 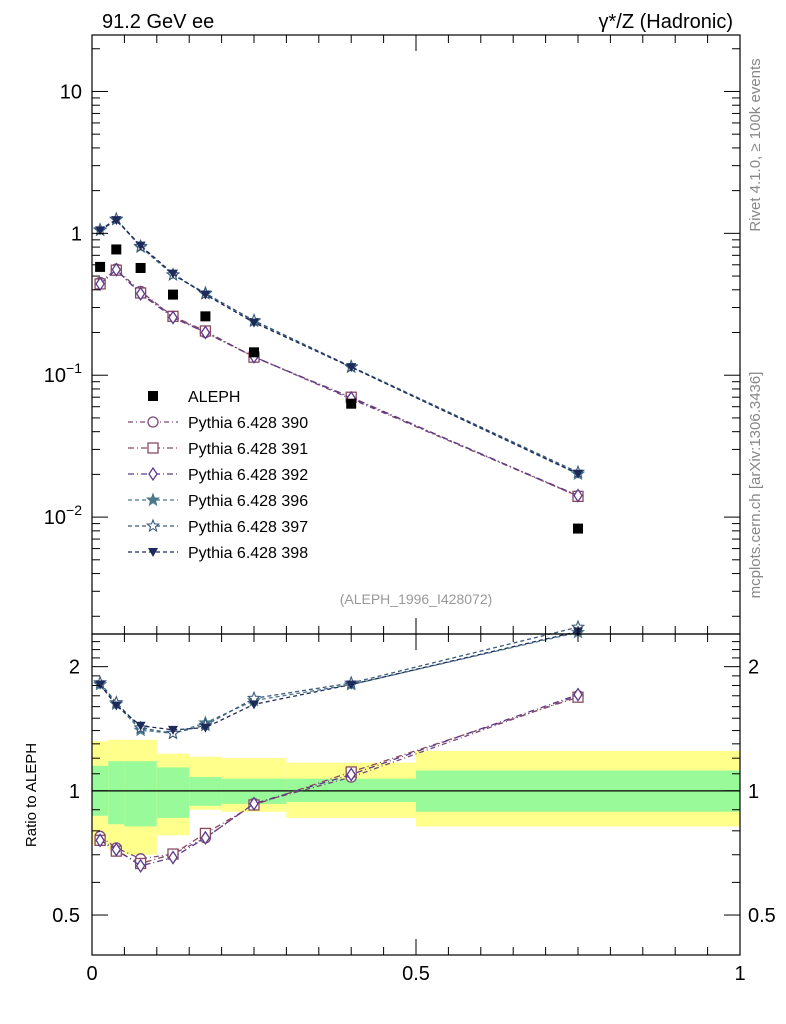 I want to click on legend-entry: Pythia 6.428 390, so click(x=218, y=423).